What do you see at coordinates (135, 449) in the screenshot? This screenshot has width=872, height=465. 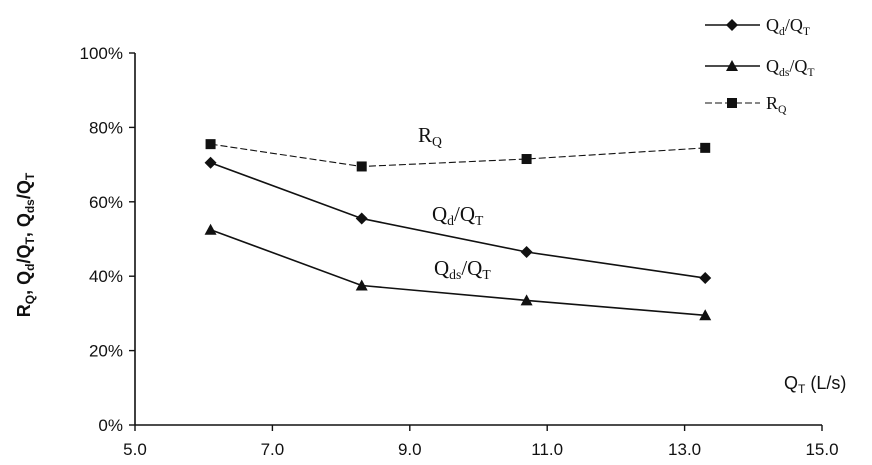 I see `x-tick-label: 5.0` at bounding box center [135, 449].